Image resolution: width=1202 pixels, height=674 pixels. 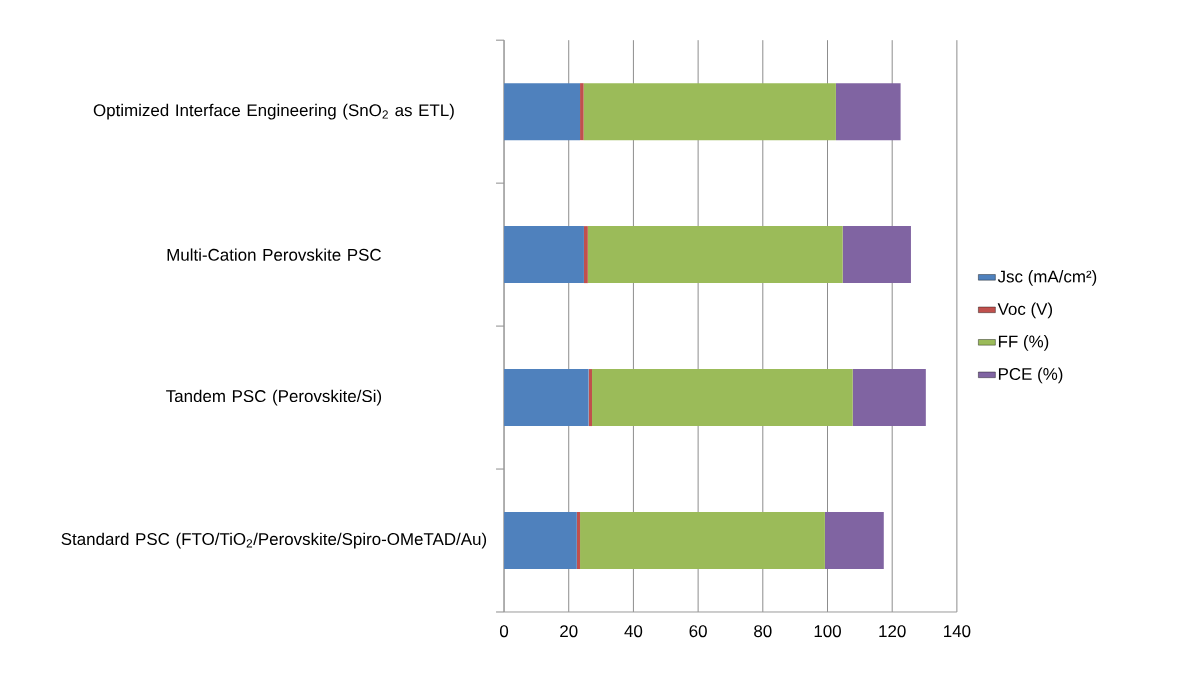 I want to click on x-tick-label: 120, so click(x=892, y=631).